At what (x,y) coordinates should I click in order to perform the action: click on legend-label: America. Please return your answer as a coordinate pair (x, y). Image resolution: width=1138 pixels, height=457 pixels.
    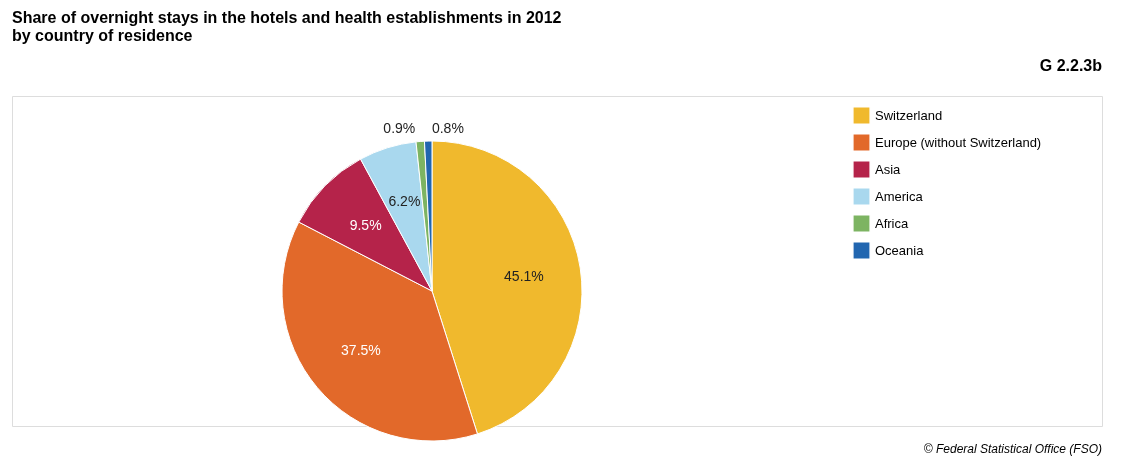
    Looking at the image, I should click on (899, 196).